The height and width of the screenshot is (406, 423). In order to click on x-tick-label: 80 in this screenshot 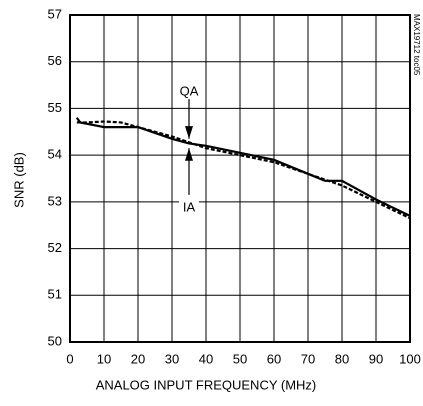, I will do `click(342, 358)`.